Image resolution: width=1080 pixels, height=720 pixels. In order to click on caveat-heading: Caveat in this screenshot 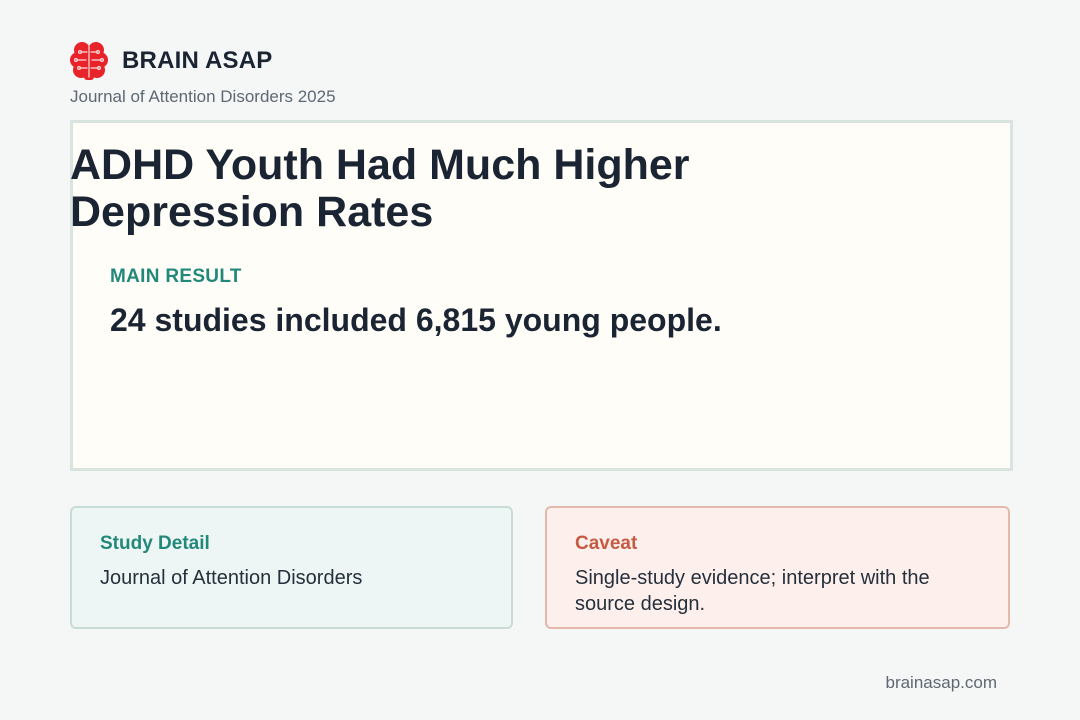, I will do `click(606, 543)`.